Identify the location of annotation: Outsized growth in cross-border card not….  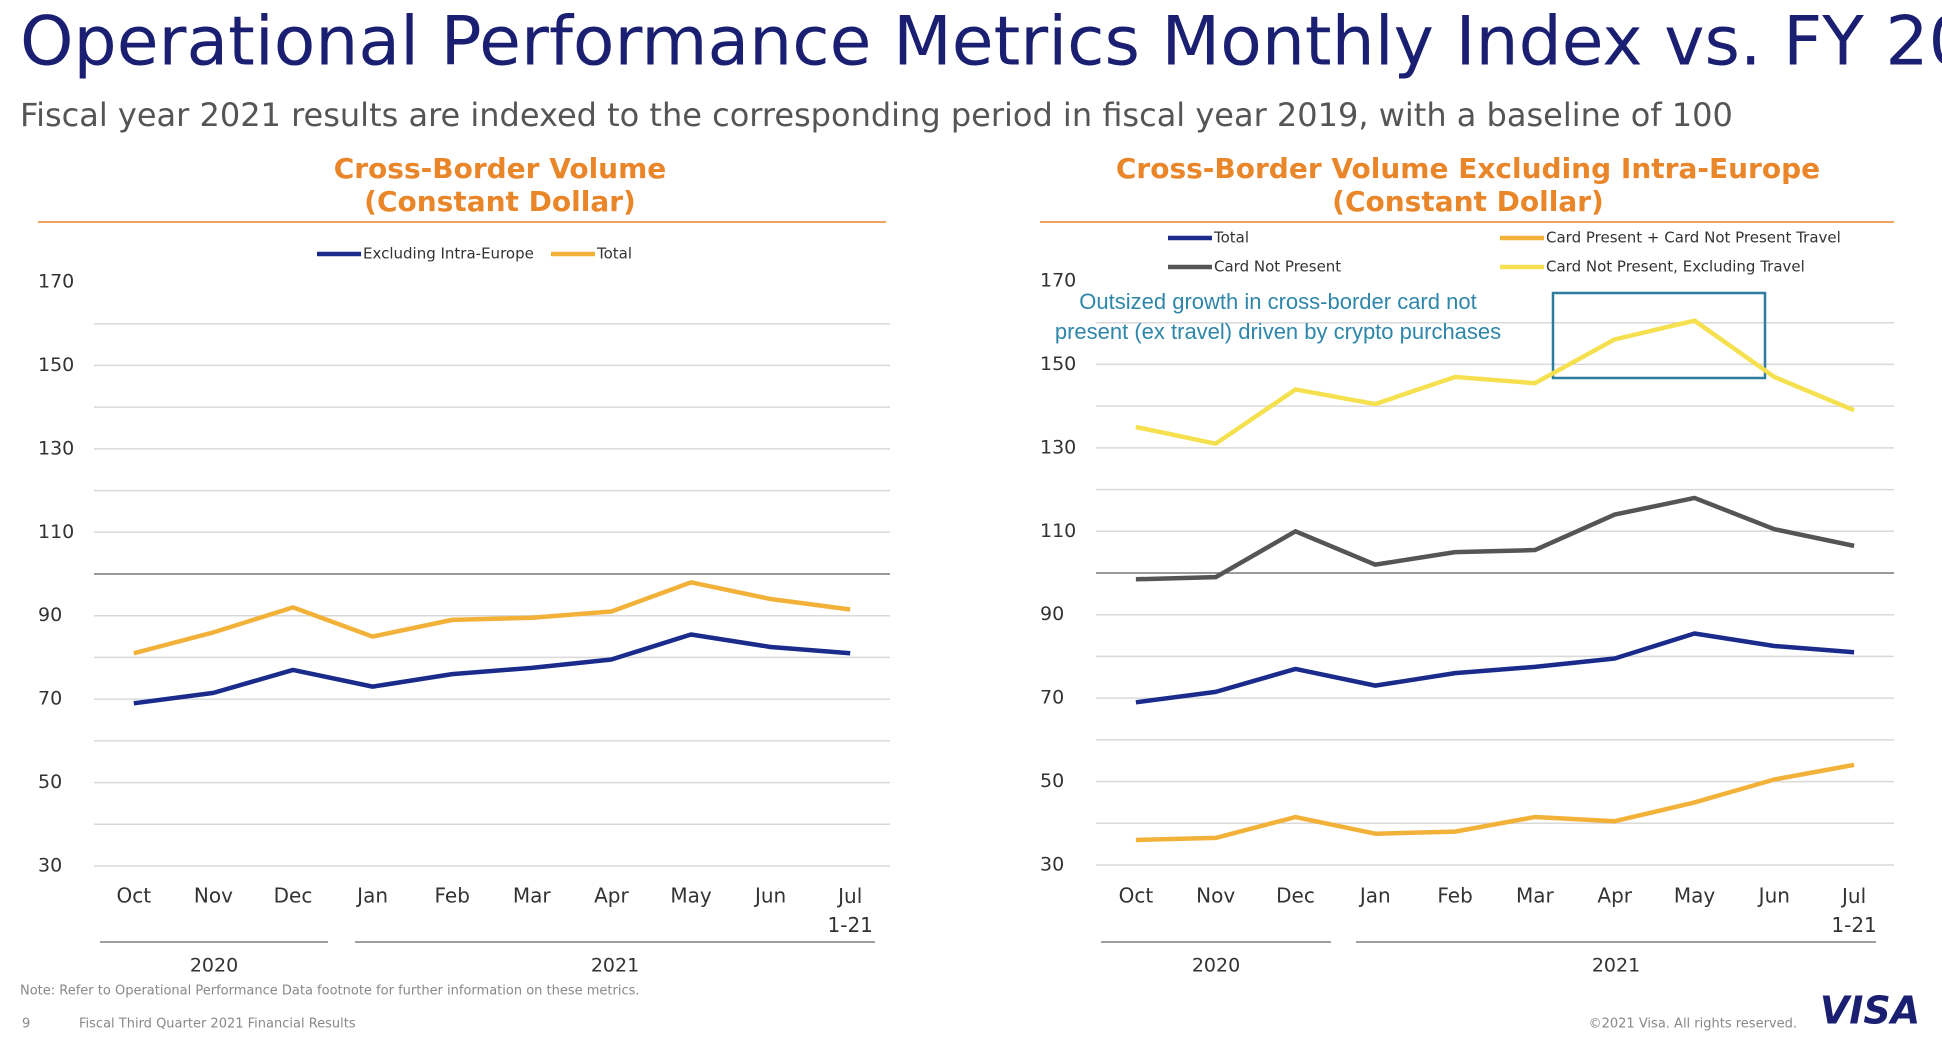
(1278, 316).